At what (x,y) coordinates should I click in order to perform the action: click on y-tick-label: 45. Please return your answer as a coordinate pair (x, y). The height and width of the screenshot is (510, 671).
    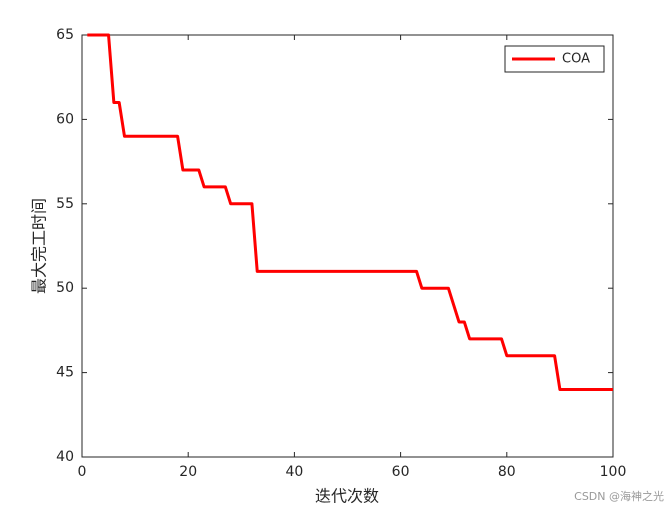
    Looking at the image, I should click on (65, 373).